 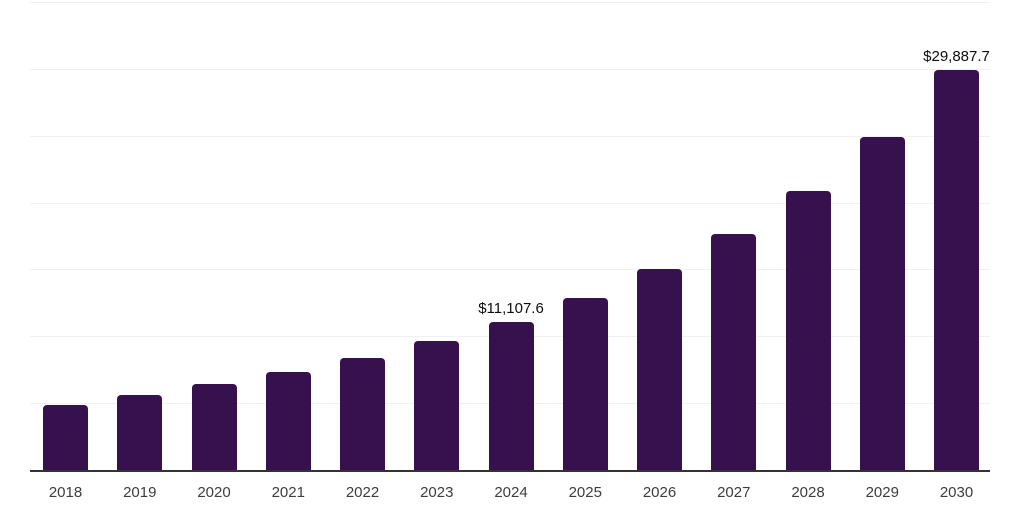 I want to click on bar-column: $29,887.7, so click(x=956, y=259).